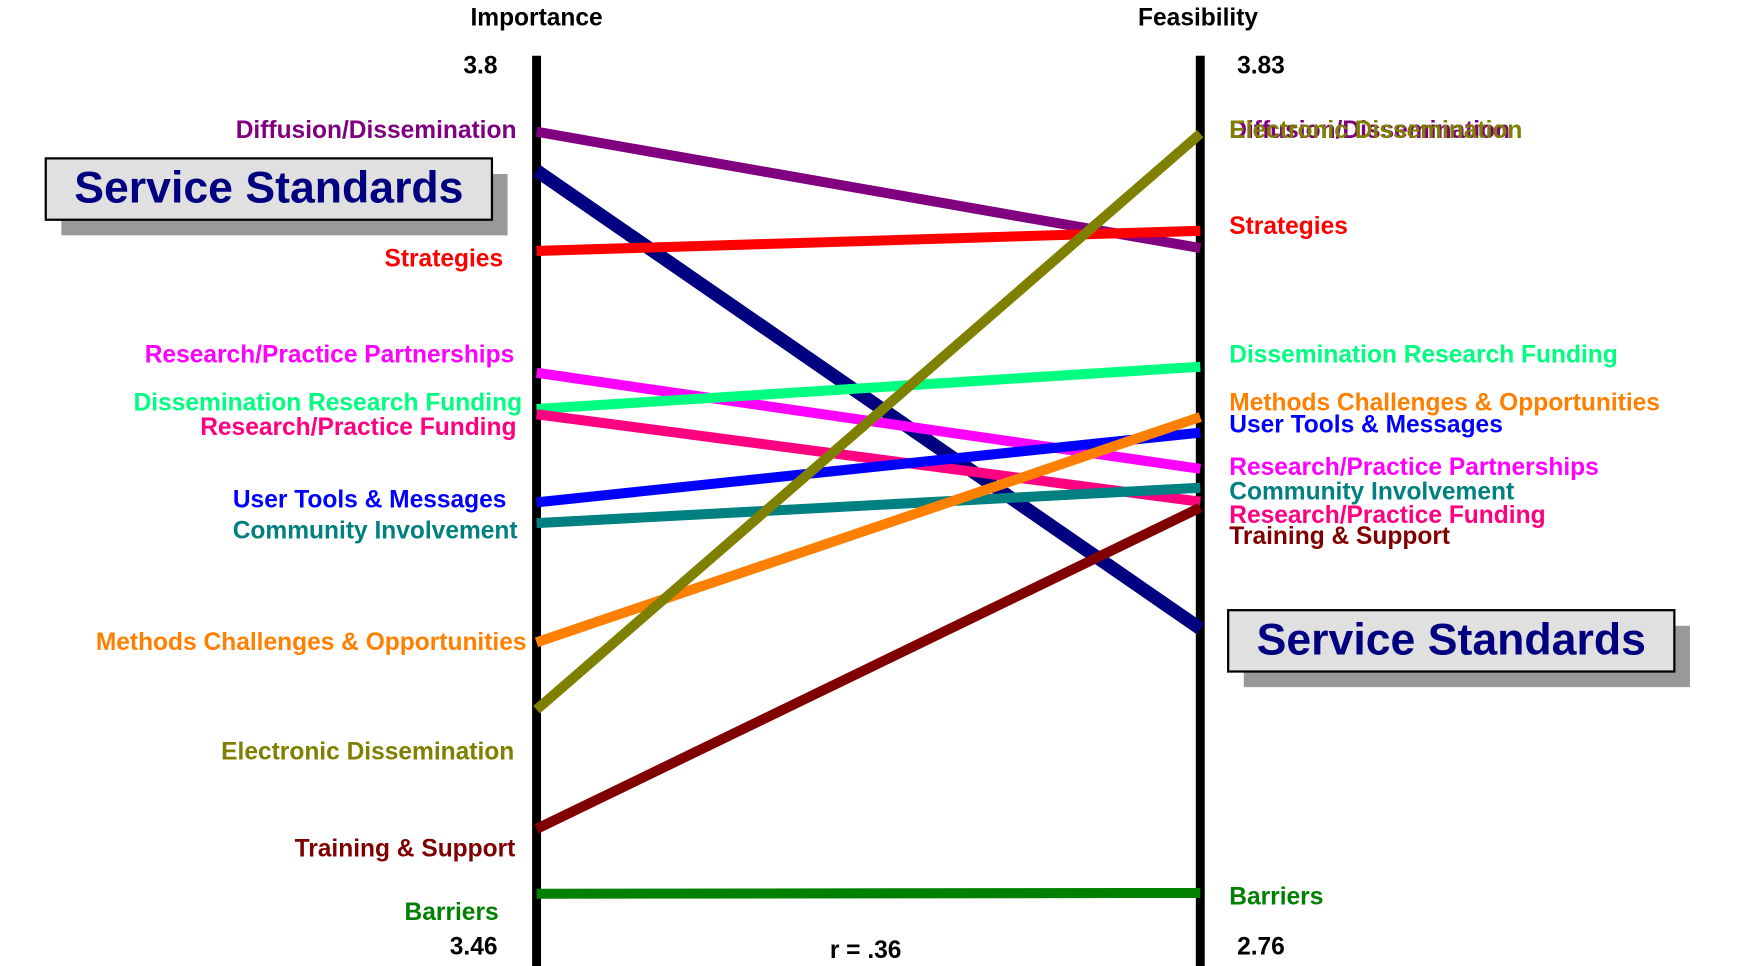 The image size is (1748, 966). I want to click on left-label: User Tools & Messages, so click(370, 499).